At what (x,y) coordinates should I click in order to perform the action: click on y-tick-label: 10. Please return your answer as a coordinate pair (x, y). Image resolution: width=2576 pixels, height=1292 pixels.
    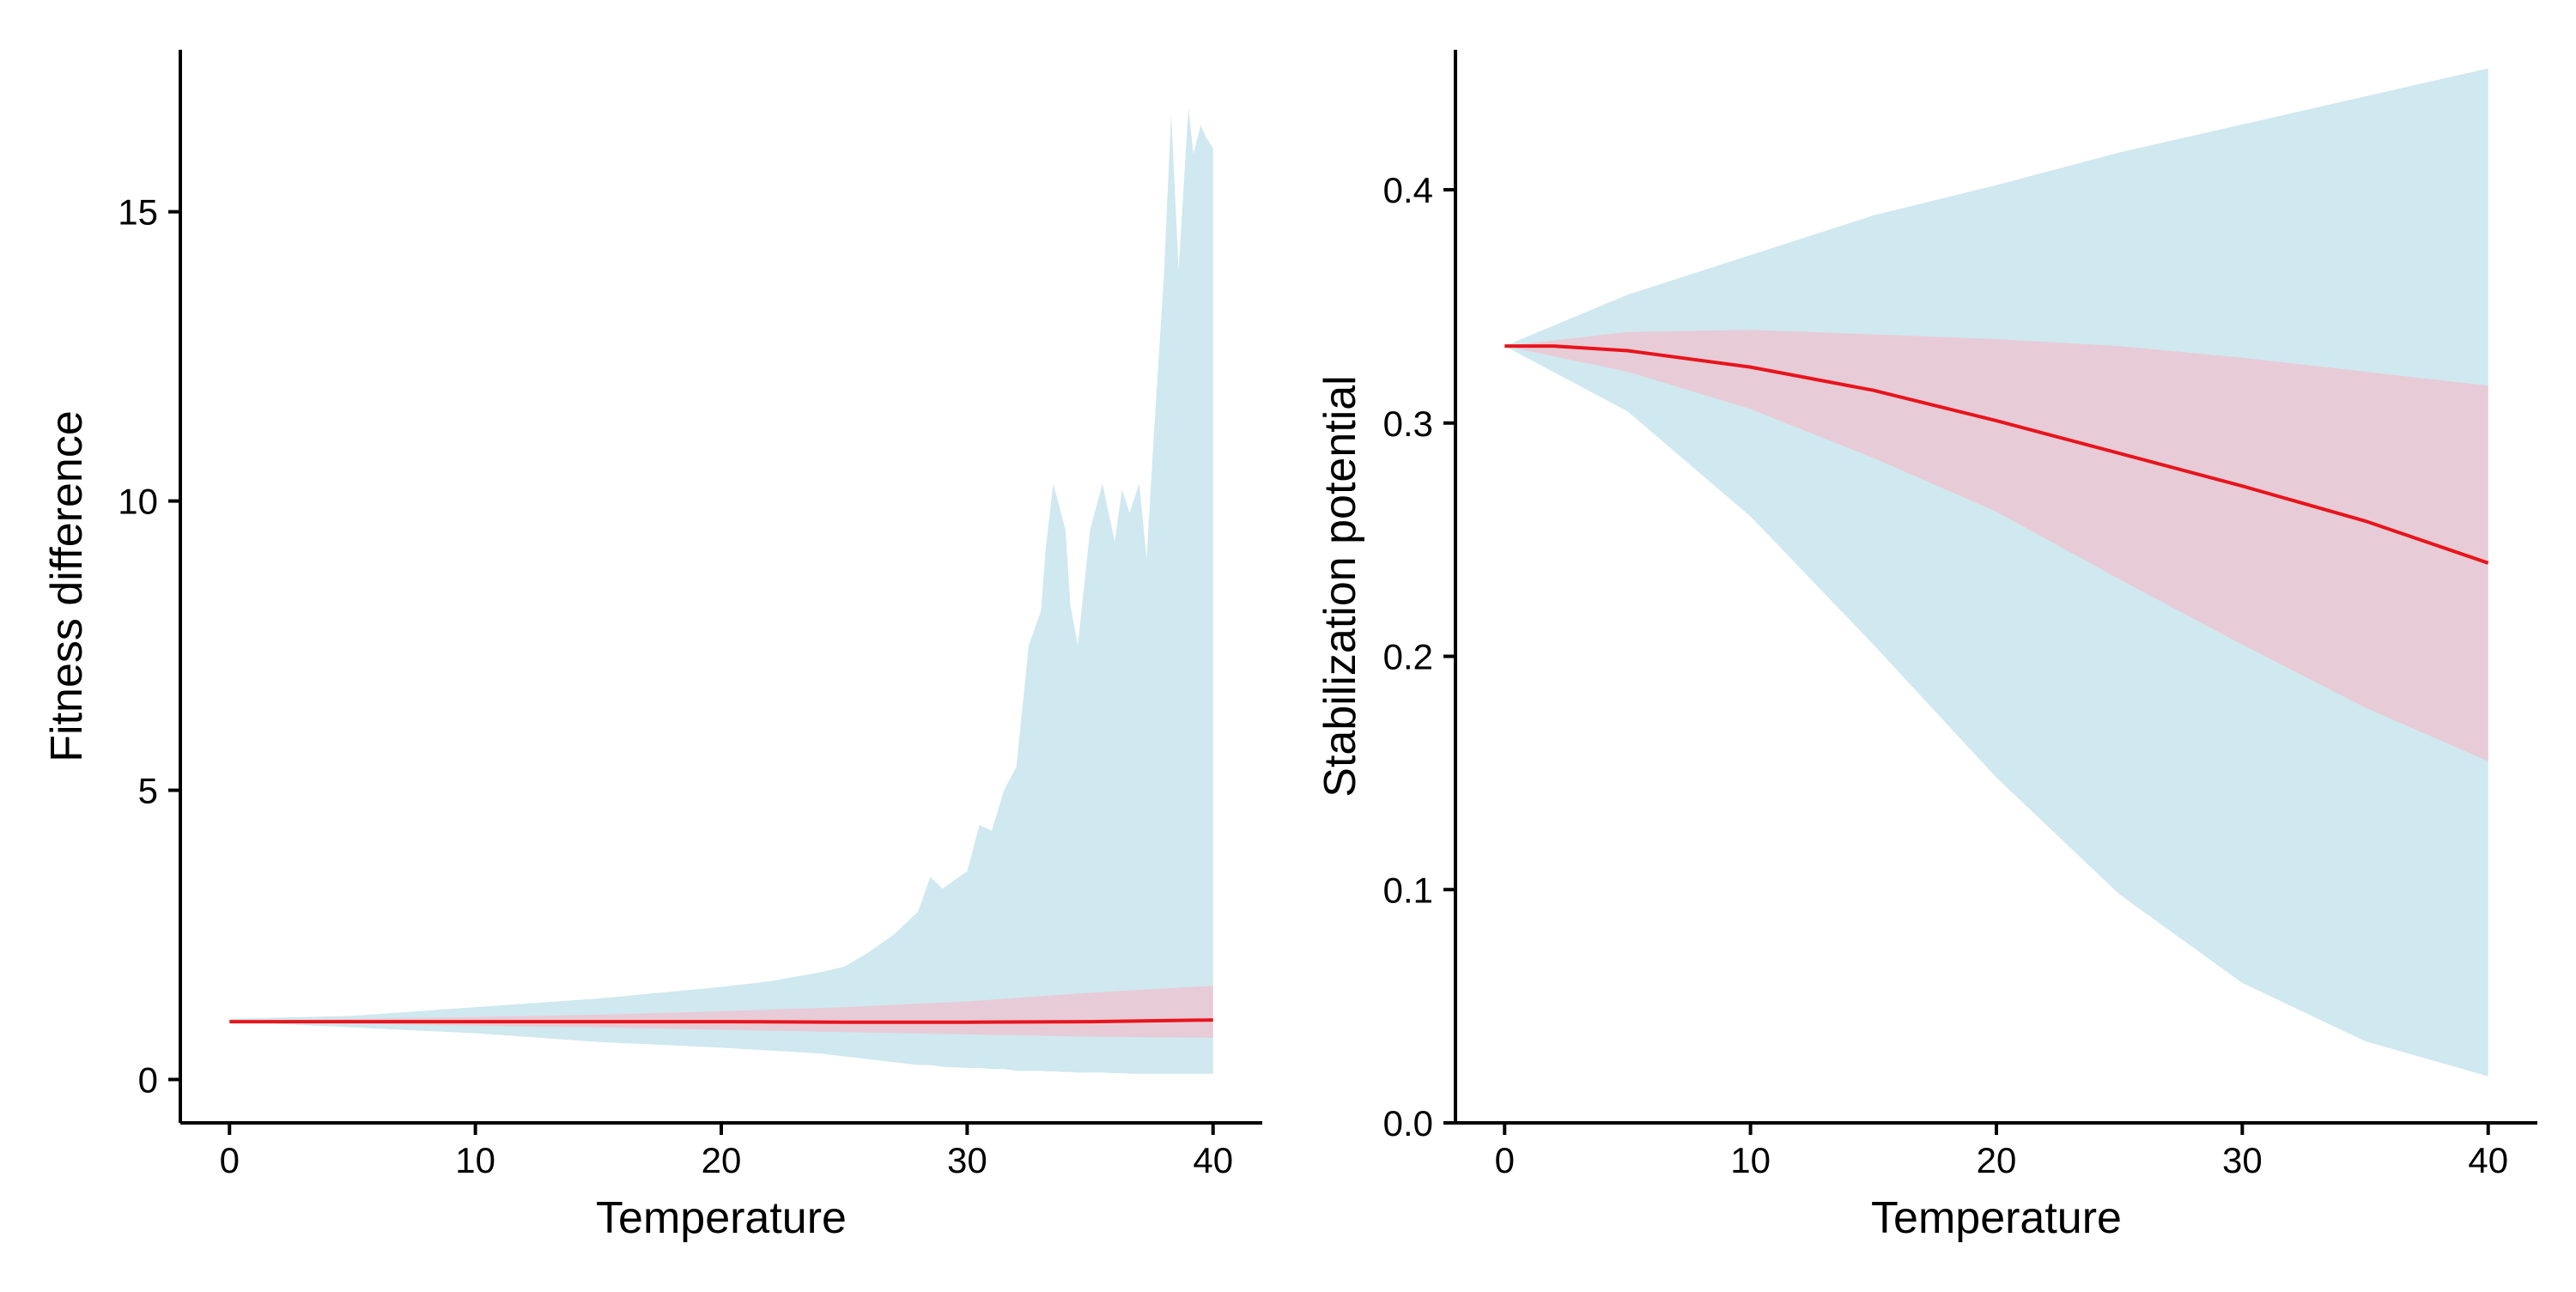
    Looking at the image, I should click on (138, 502).